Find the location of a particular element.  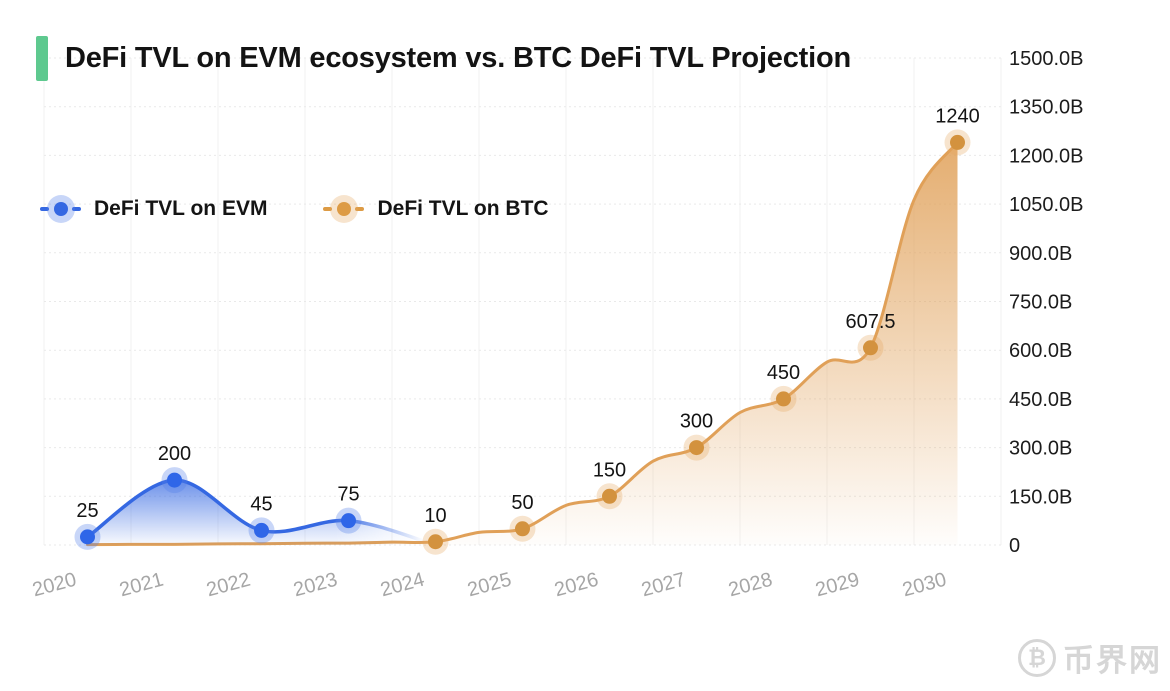

x-axis-label: 2026 is located at coordinates (576, 585).